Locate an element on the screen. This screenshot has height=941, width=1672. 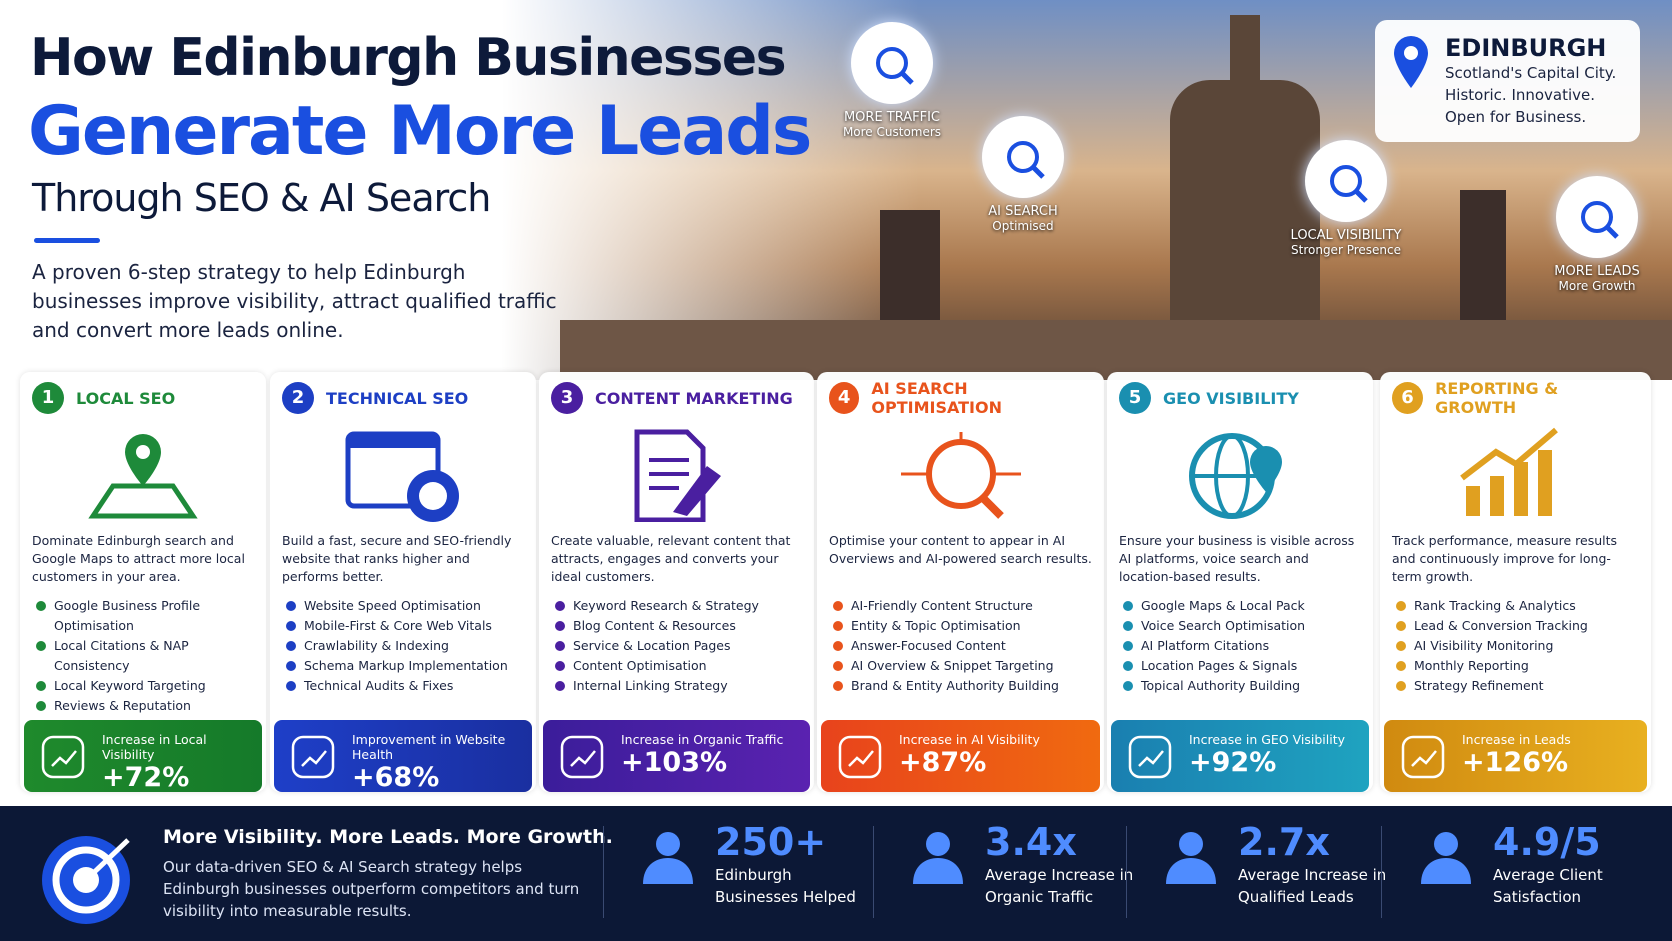
step-header: 1 LOCAL SEO is located at coordinates (143, 398).